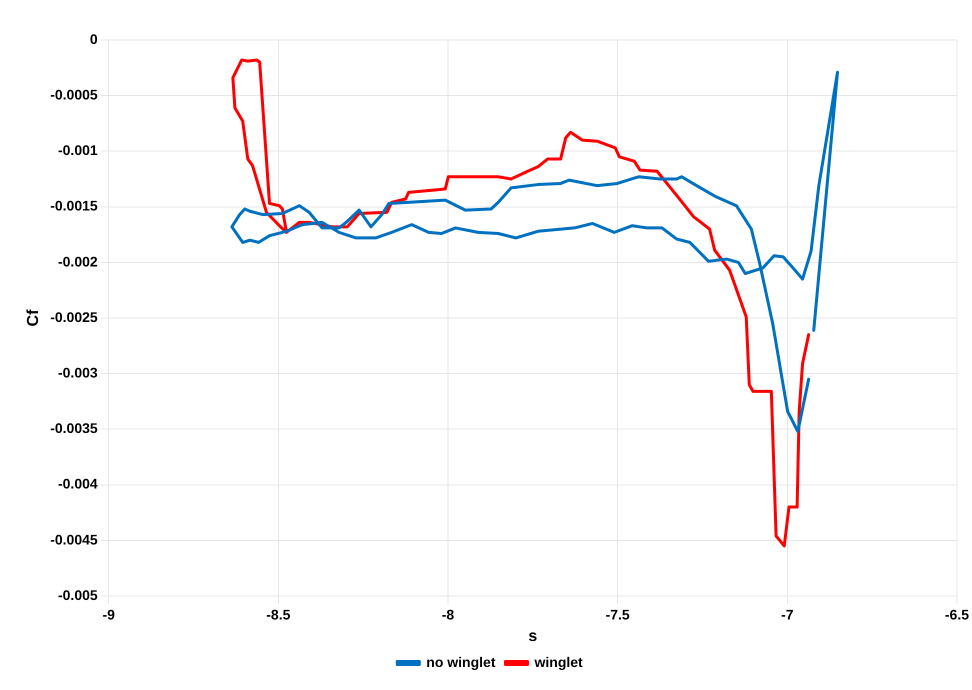 The height and width of the screenshot is (690, 972). Describe the element at coordinates (787, 614) in the screenshot. I see `x-tick-label: -7` at that location.